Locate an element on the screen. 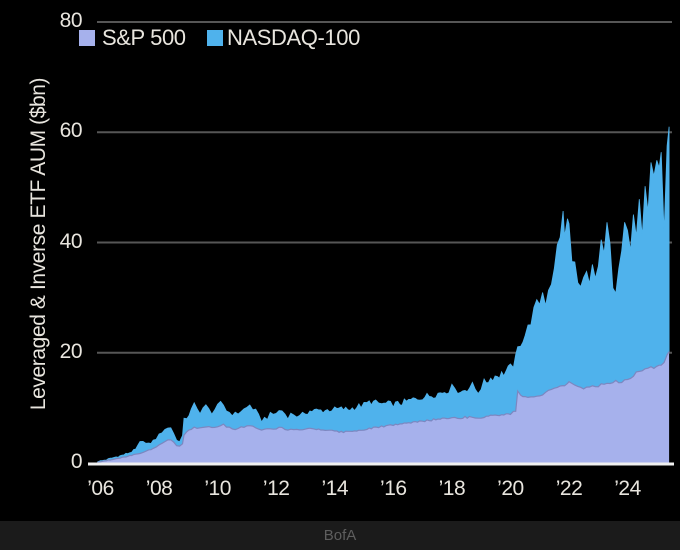 The height and width of the screenshot is (550, 680). legend-swatch-nasdaq100 is located at coordinates (215, 38).